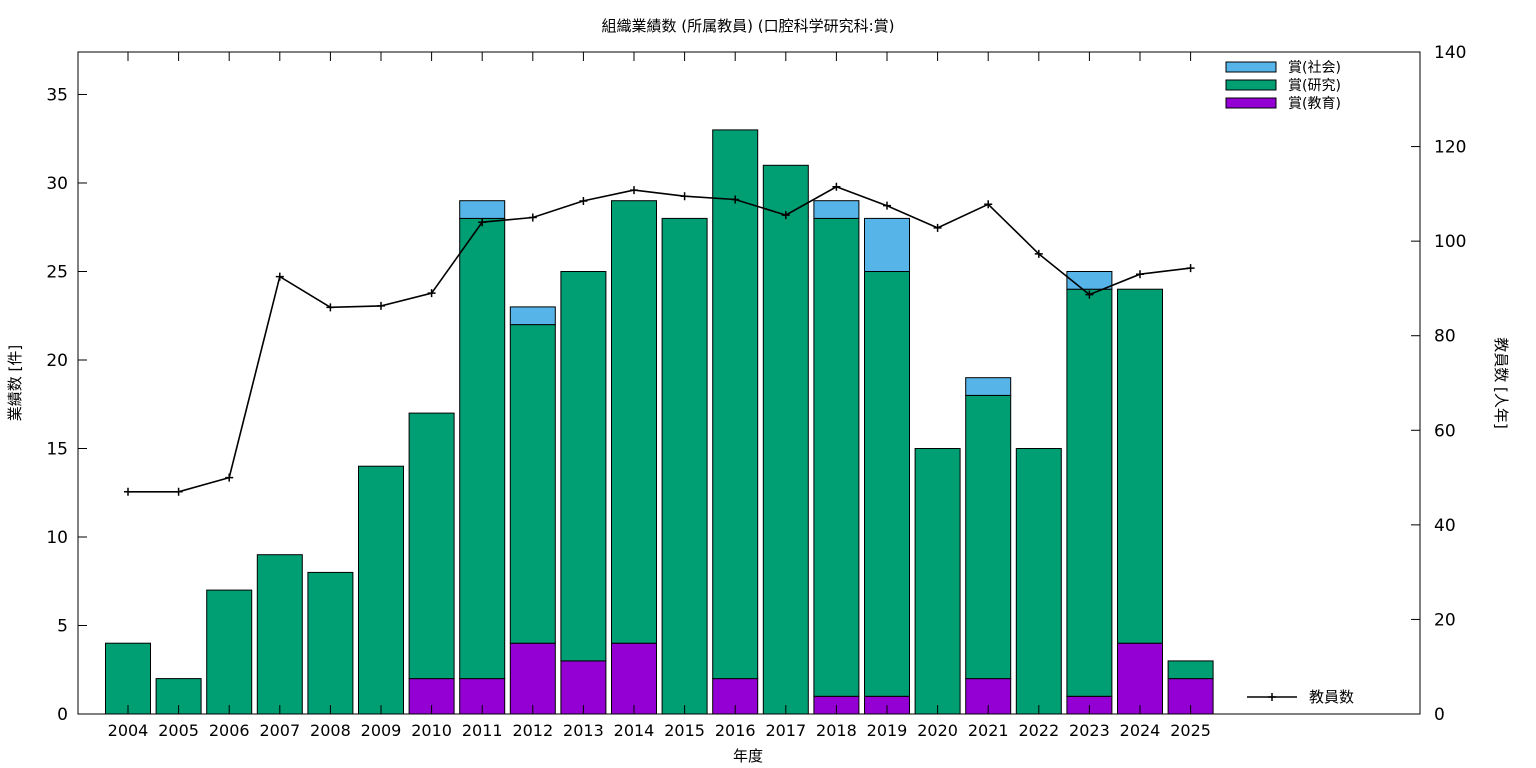 The image size is (1536, 768). Describe the element at coordinates (1450, 53) in the screenshot. I see `y2-tick-label-140: 140` at that location.